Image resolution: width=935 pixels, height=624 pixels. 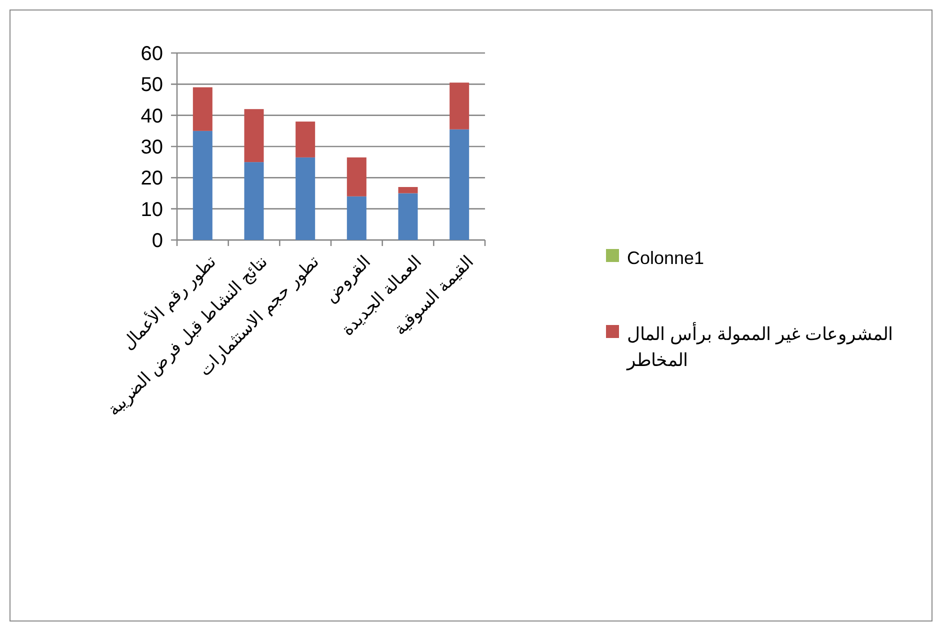 I want to click on legend-label: Colonne1, so click(x=666, y=258).